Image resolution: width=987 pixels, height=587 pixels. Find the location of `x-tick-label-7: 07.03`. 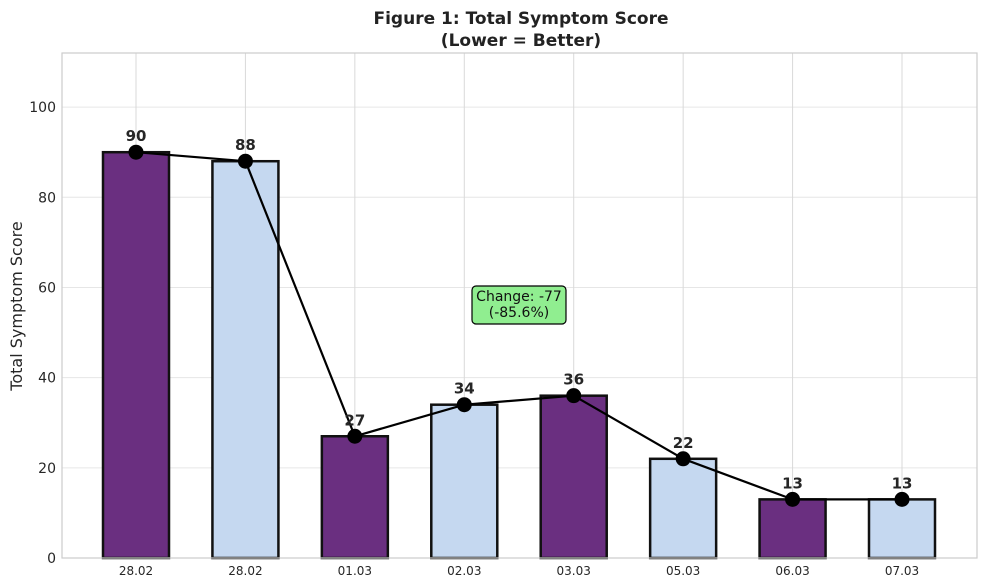

x-tick-label-7: 07.03 is located at coordinates (902, 571).